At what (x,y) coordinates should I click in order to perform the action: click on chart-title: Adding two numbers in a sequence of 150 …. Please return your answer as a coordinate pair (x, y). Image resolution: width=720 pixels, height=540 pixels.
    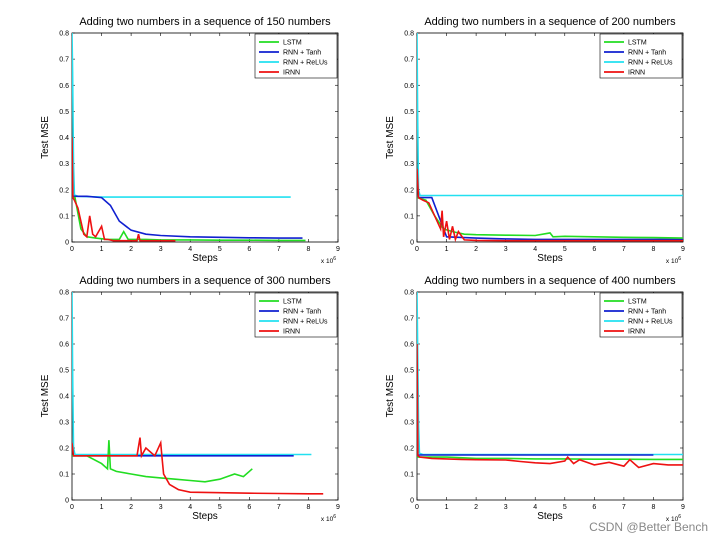
    Looking at the image, I should click on (205, 22).